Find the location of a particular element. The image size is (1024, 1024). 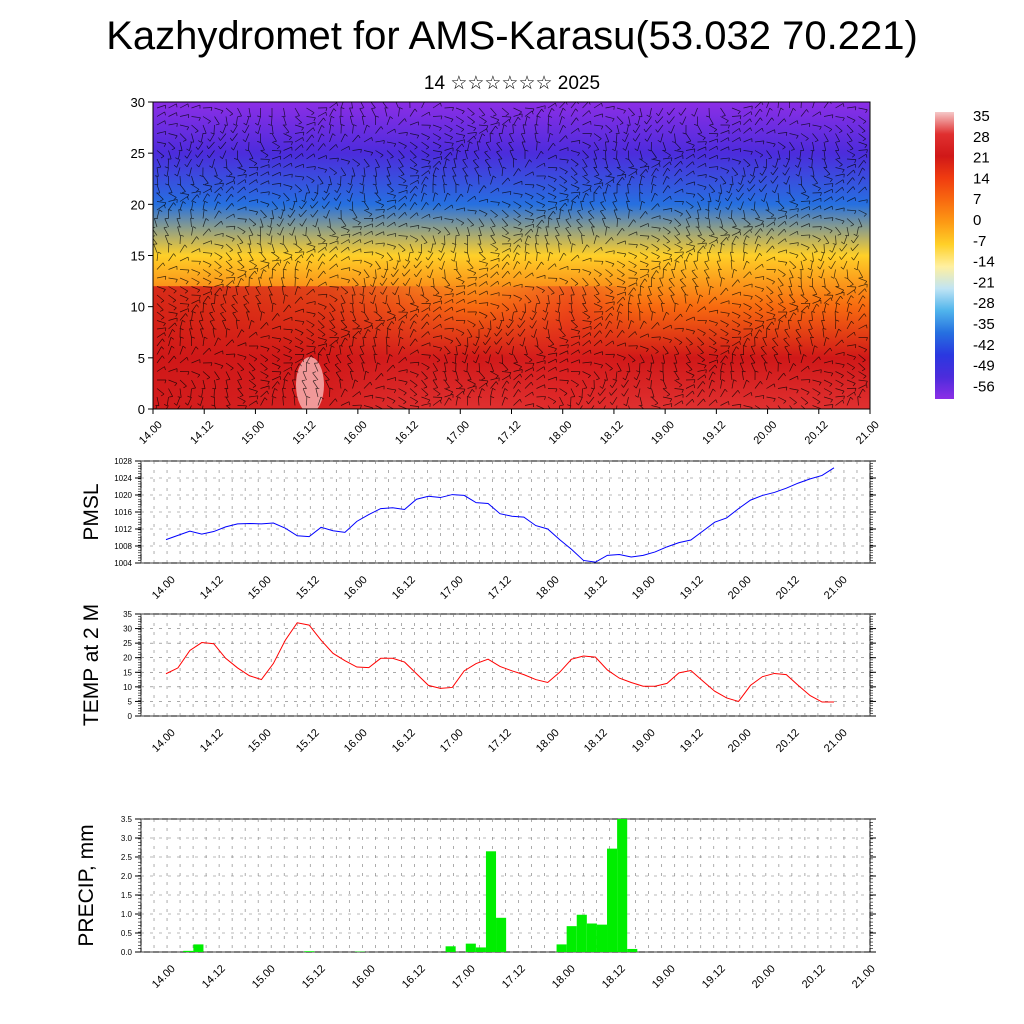

colorbar-label: 0 is located at coordinates (977, 220).